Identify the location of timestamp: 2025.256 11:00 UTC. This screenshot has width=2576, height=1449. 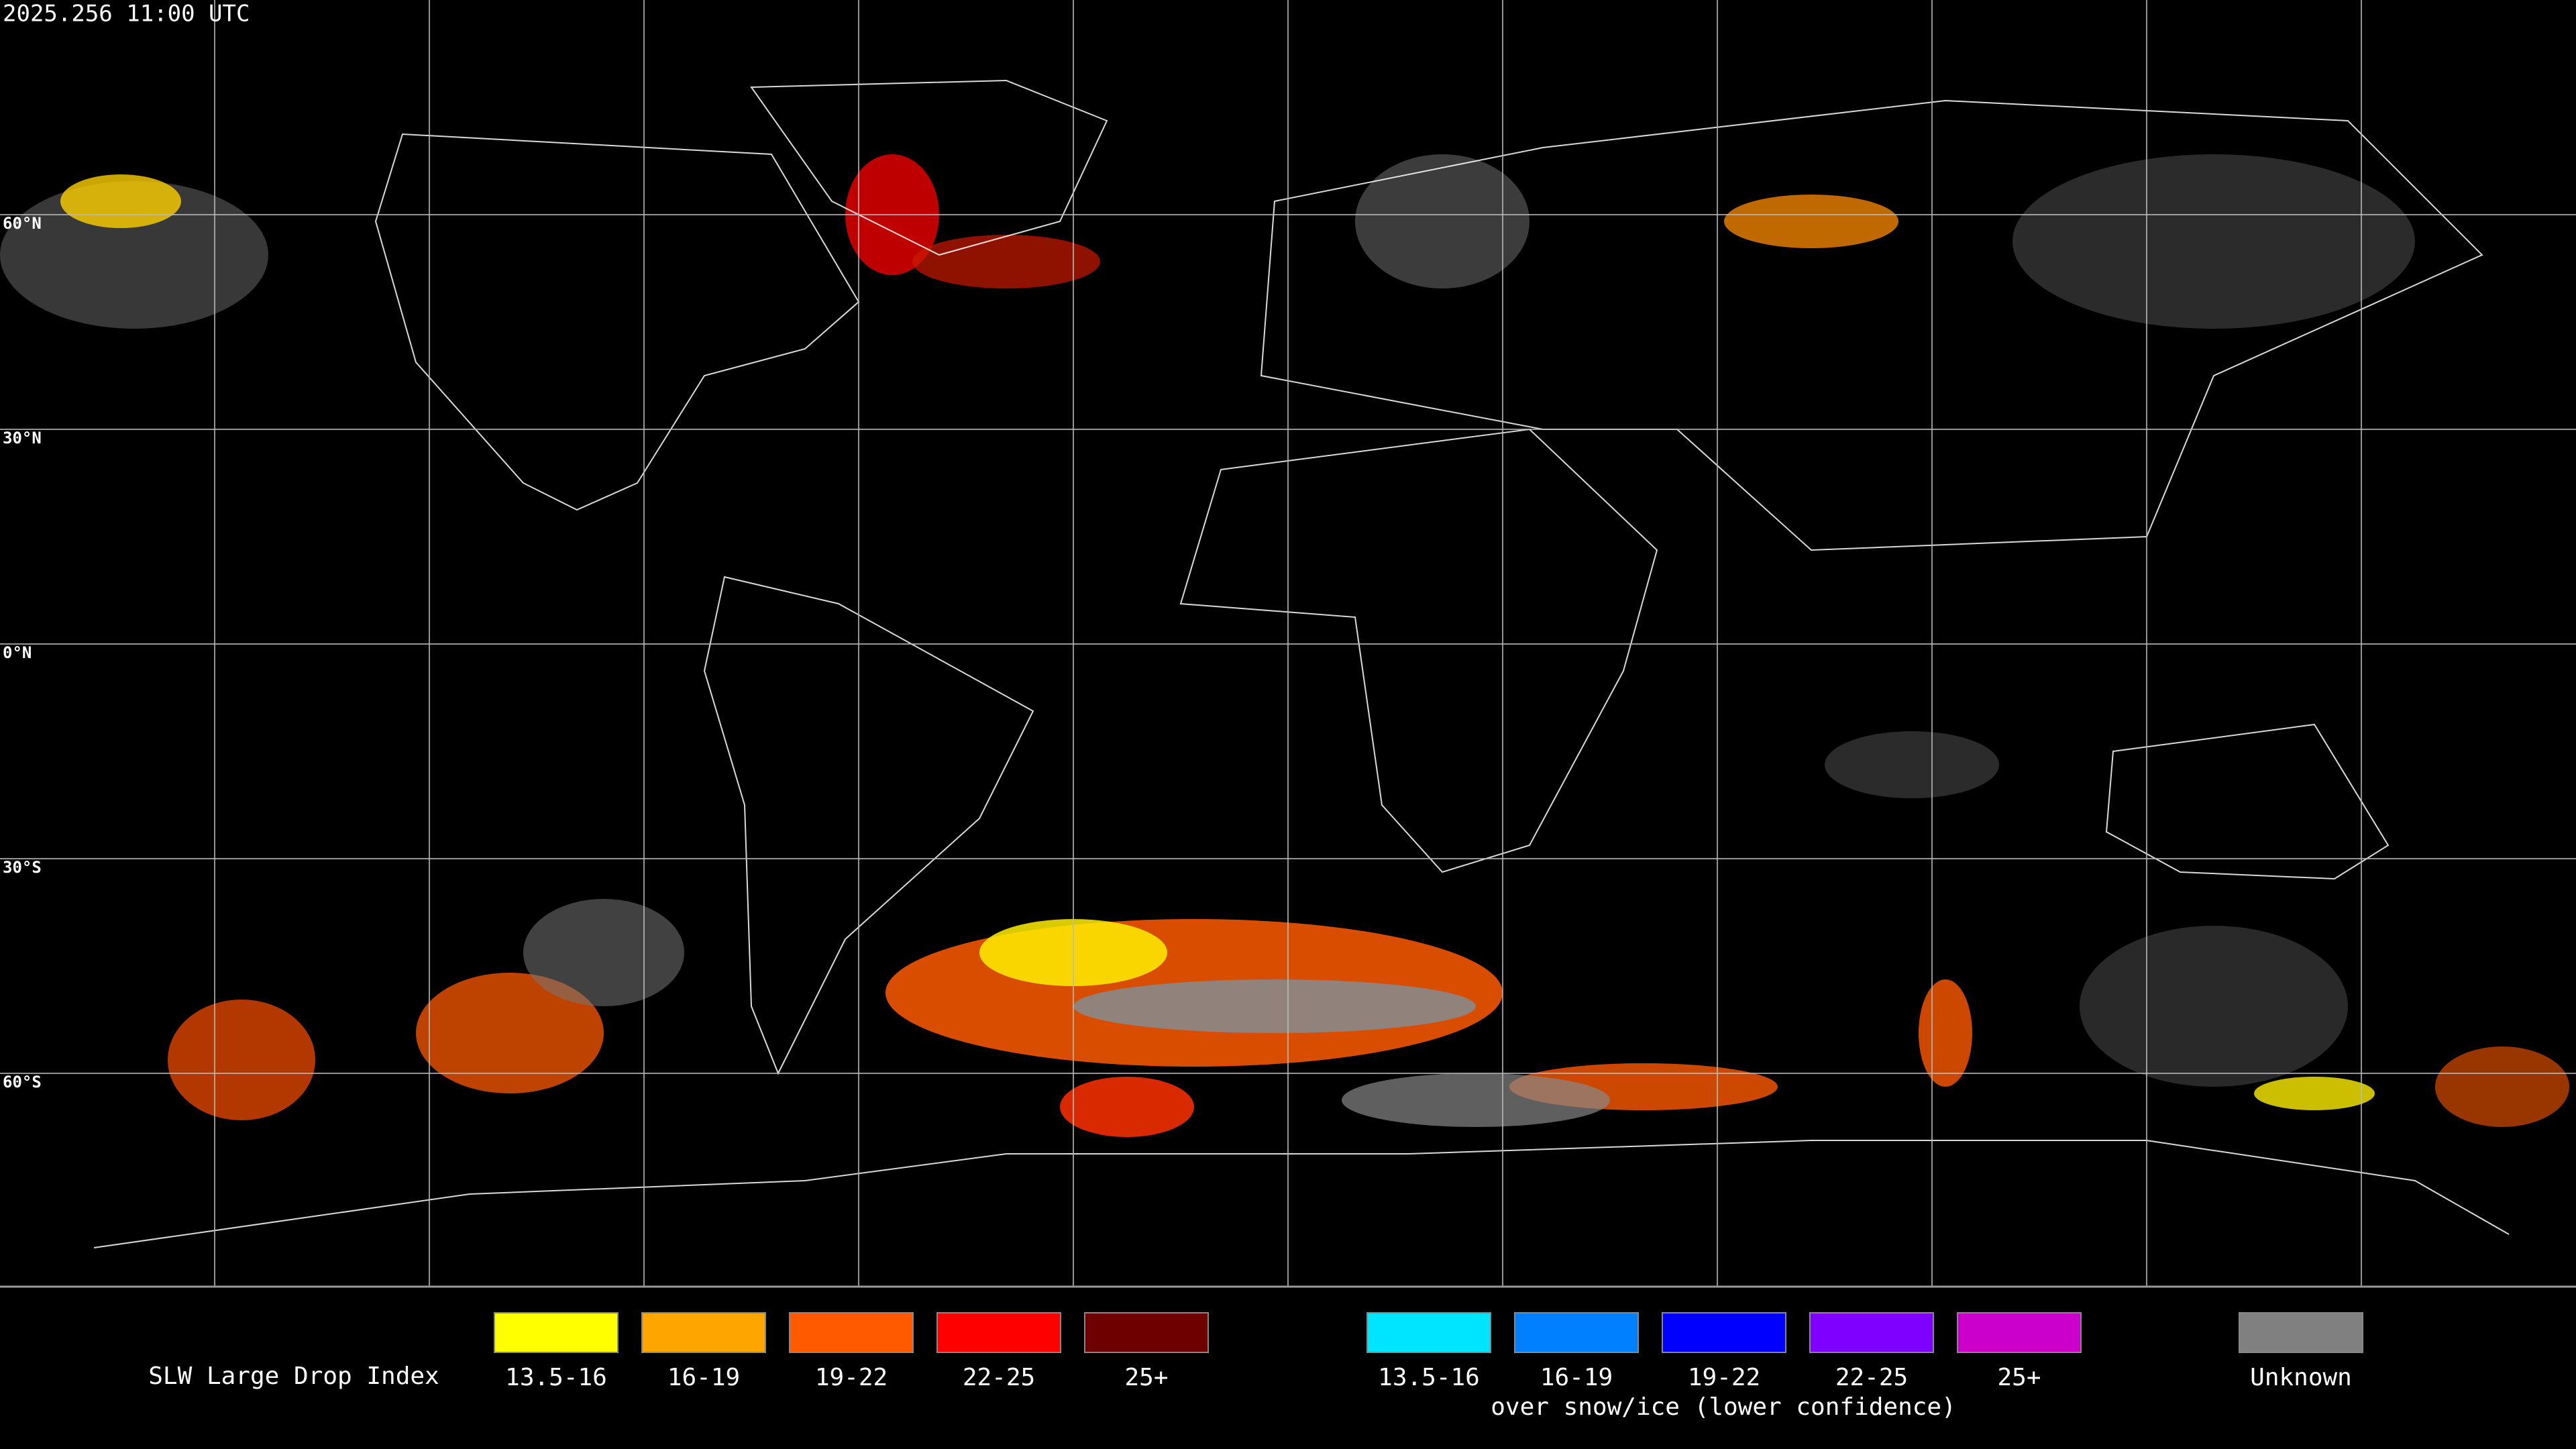
(126, 14).